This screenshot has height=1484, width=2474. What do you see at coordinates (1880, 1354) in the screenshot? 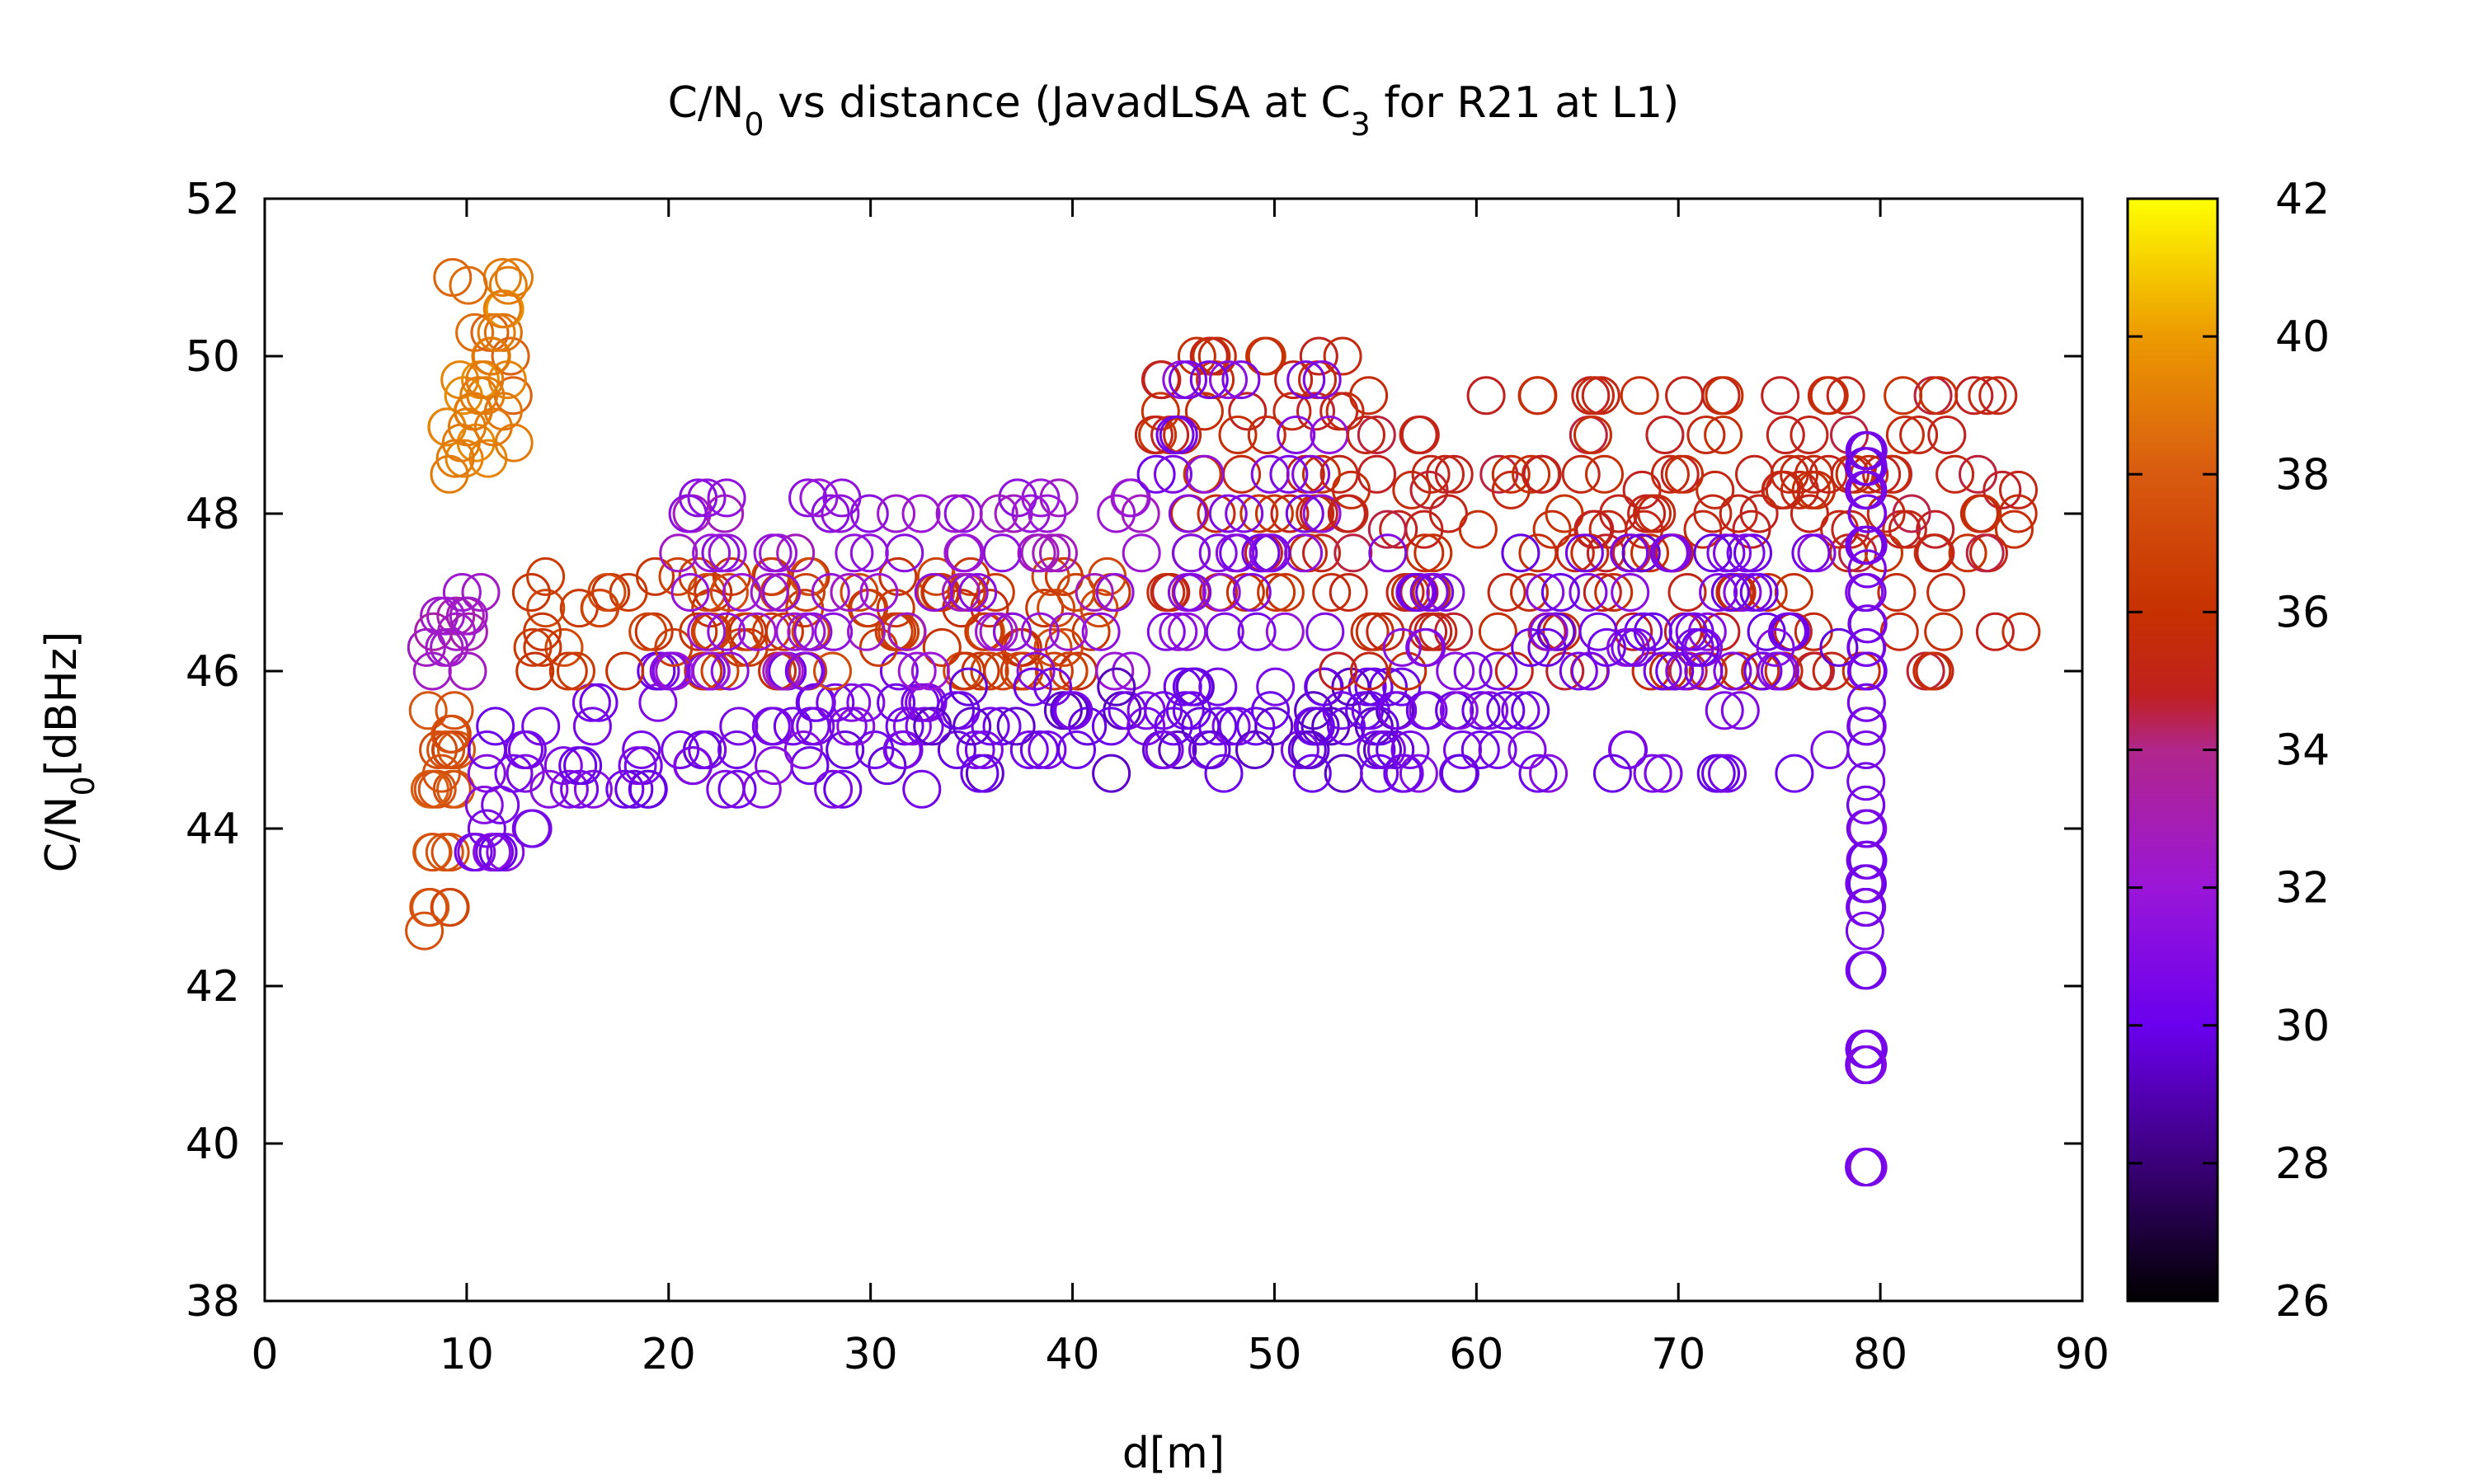
I see `x-tick-label: 80` at bounding box center [1880, 1354].